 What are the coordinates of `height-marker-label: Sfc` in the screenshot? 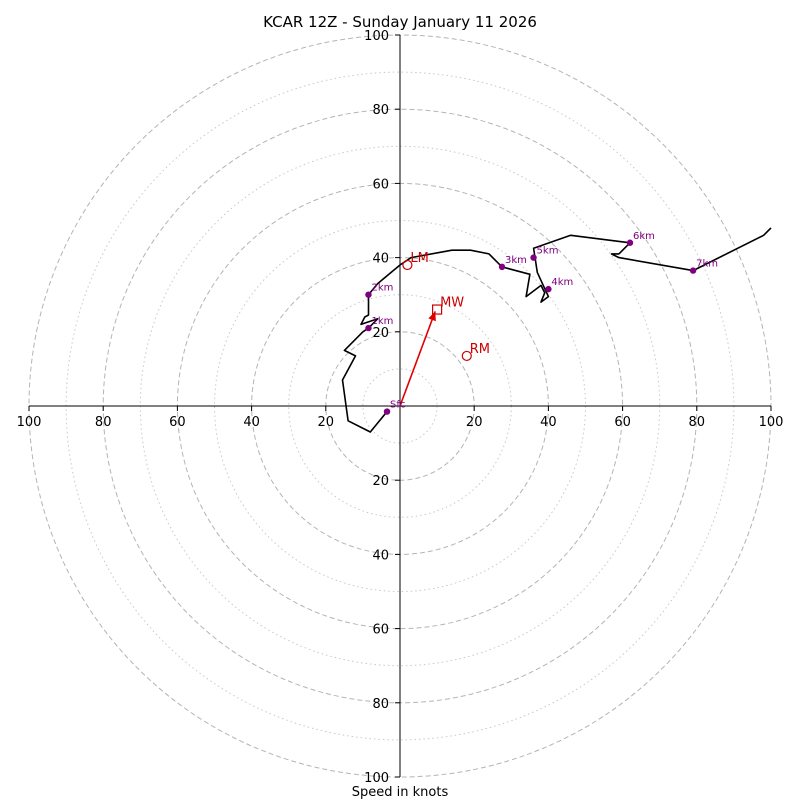 It's located at (397, 405).